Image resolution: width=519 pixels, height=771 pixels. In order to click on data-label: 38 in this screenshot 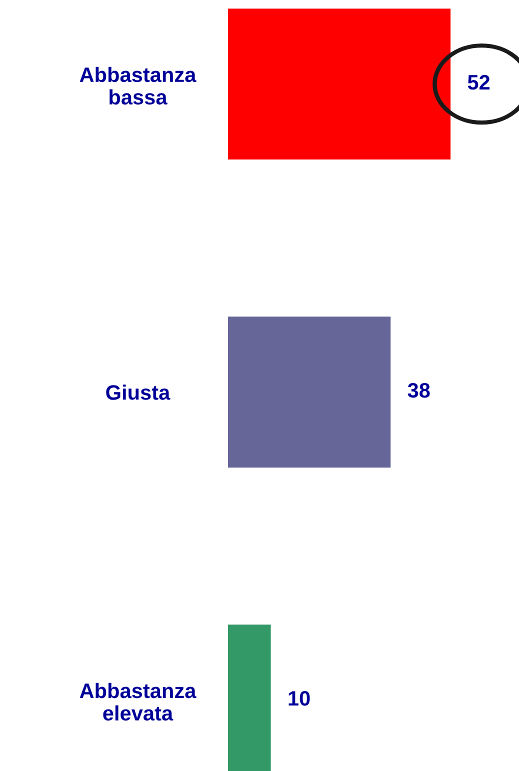, I will do `click(419, 390)`.